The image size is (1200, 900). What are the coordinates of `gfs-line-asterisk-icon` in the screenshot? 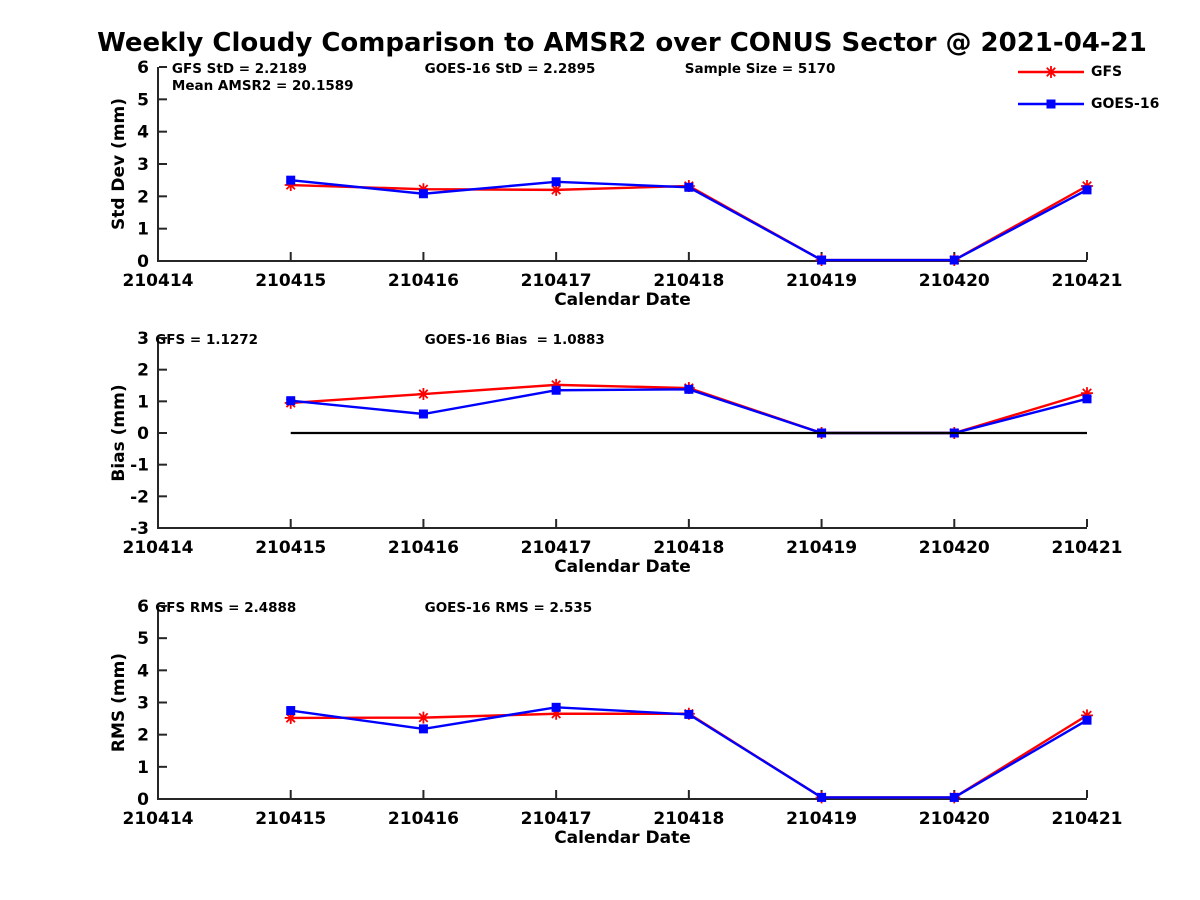 It's located at (1051, 72).